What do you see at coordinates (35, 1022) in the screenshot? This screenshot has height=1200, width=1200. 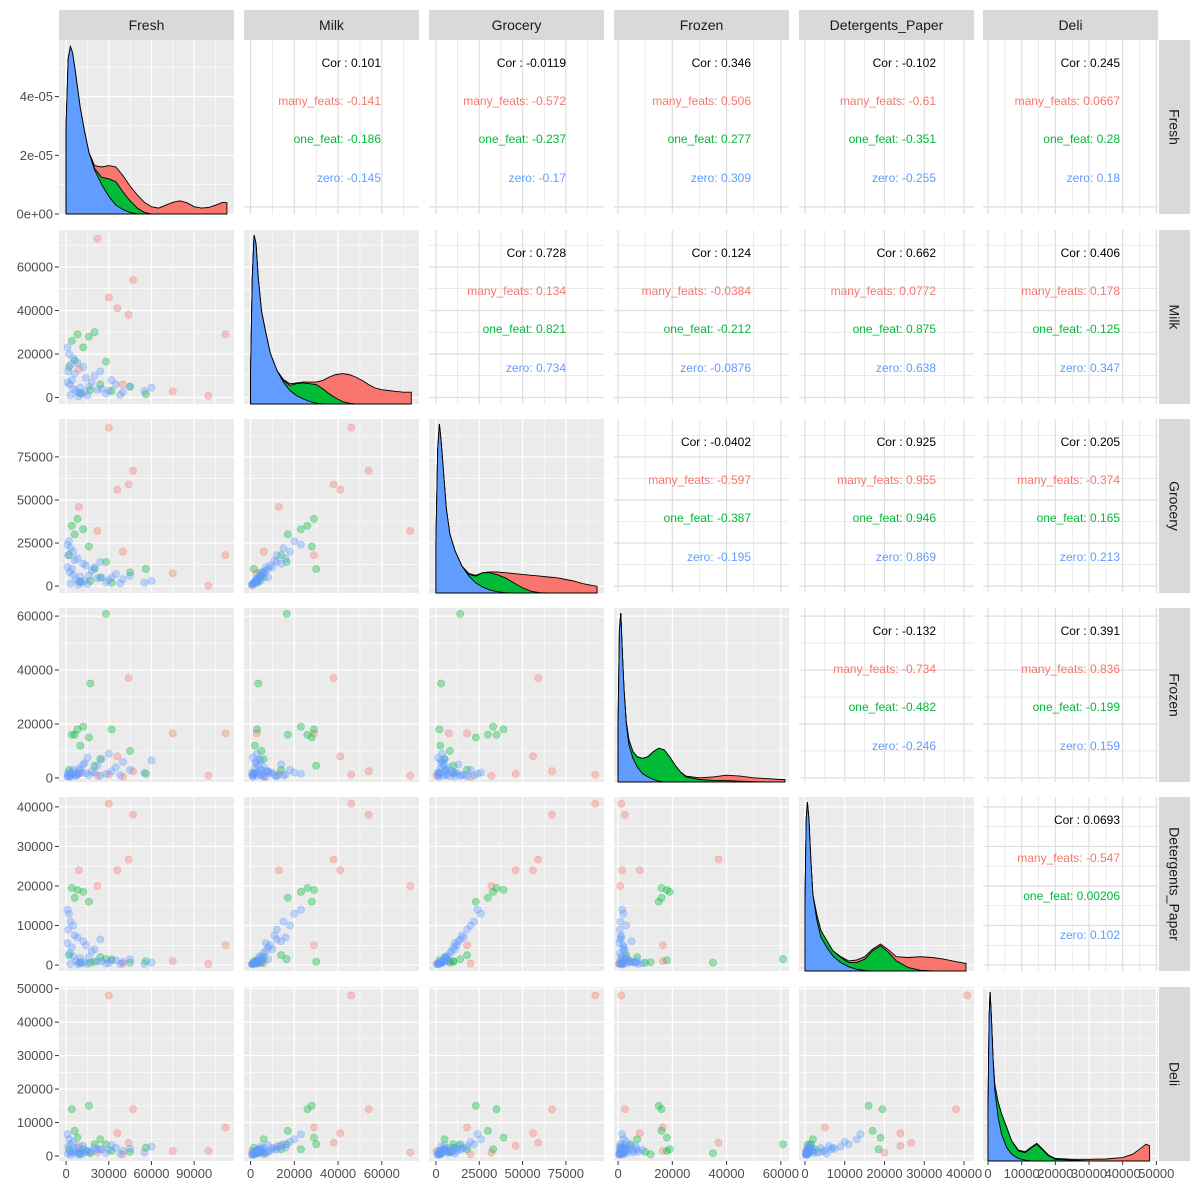 I see `y-tick-label: 40000` at bounding box center [35, 1022].